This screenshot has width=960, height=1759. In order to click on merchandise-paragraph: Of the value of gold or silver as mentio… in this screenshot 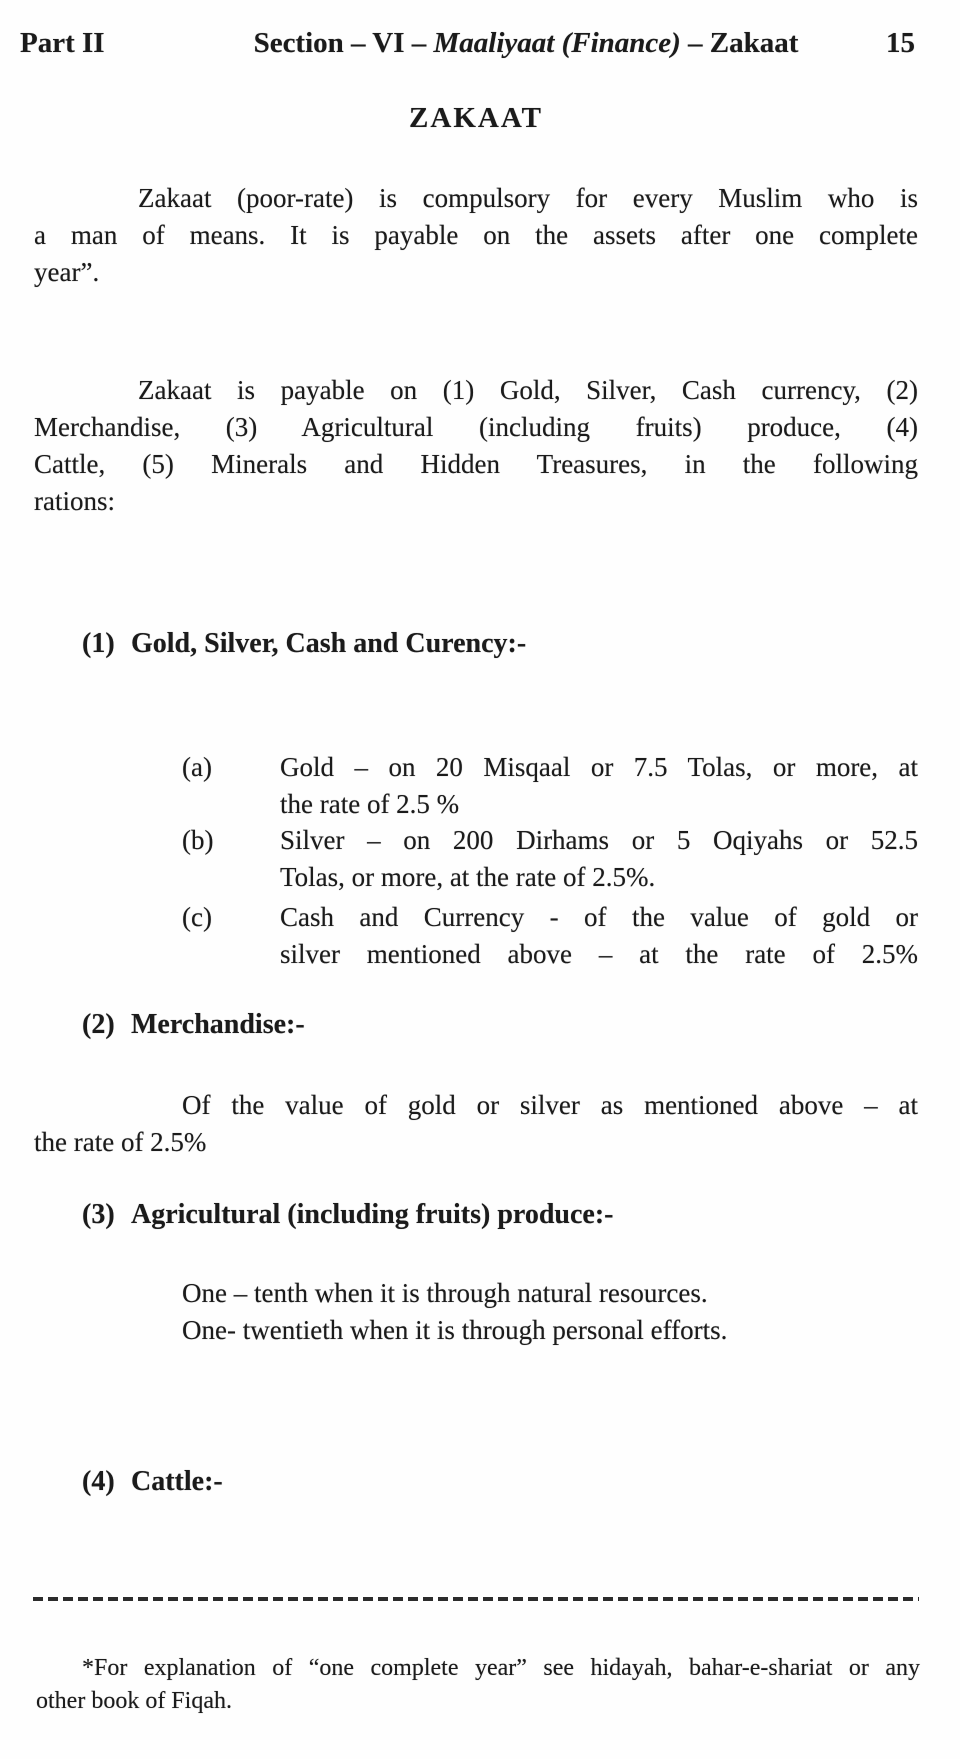, I will do `click(476, 1124)`.